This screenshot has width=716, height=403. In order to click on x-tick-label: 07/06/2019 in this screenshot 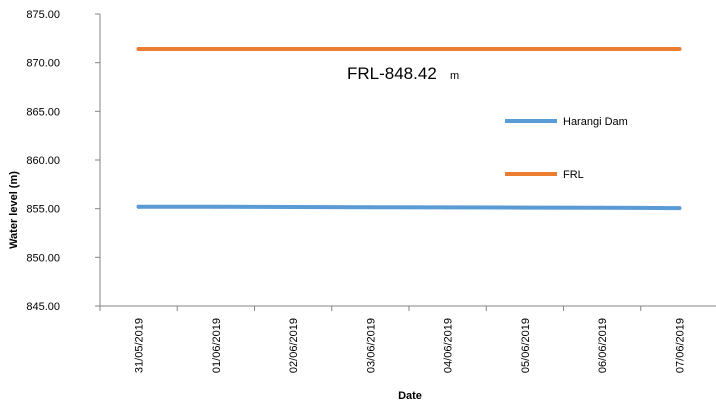, I will do `click(680, 345)`.